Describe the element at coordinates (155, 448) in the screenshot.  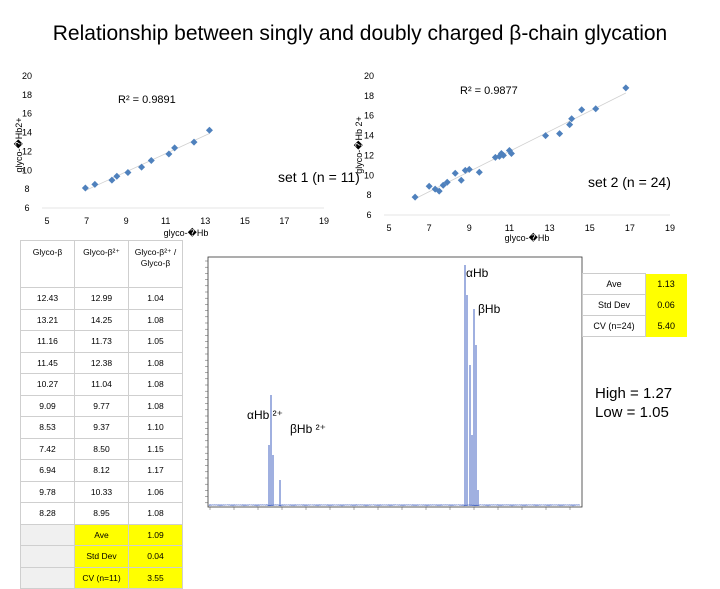
I see `table-cell: 1.15` at that location.